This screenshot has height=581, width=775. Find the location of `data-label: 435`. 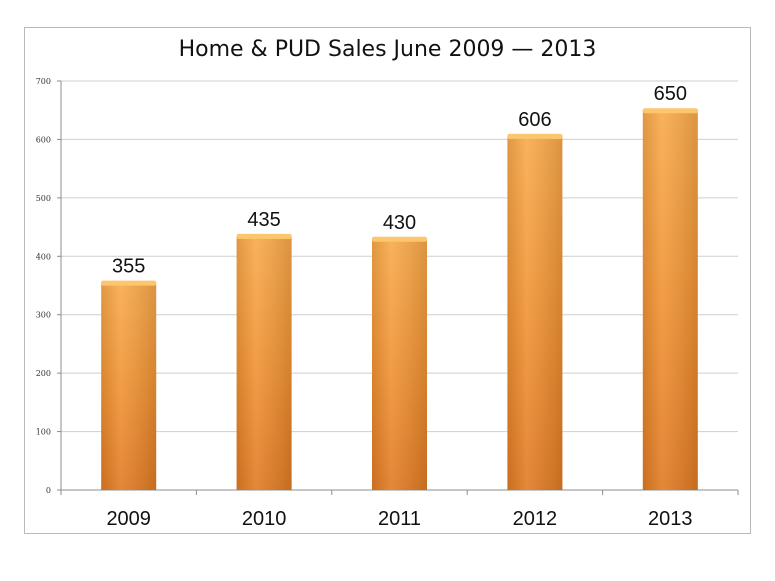

data-label: 435 is located at coordinates (263, 220).